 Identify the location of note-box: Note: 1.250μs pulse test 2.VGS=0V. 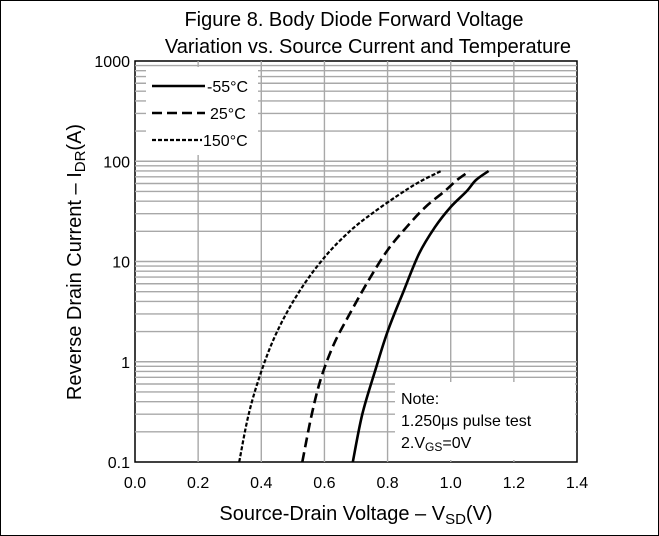
(485, 421).